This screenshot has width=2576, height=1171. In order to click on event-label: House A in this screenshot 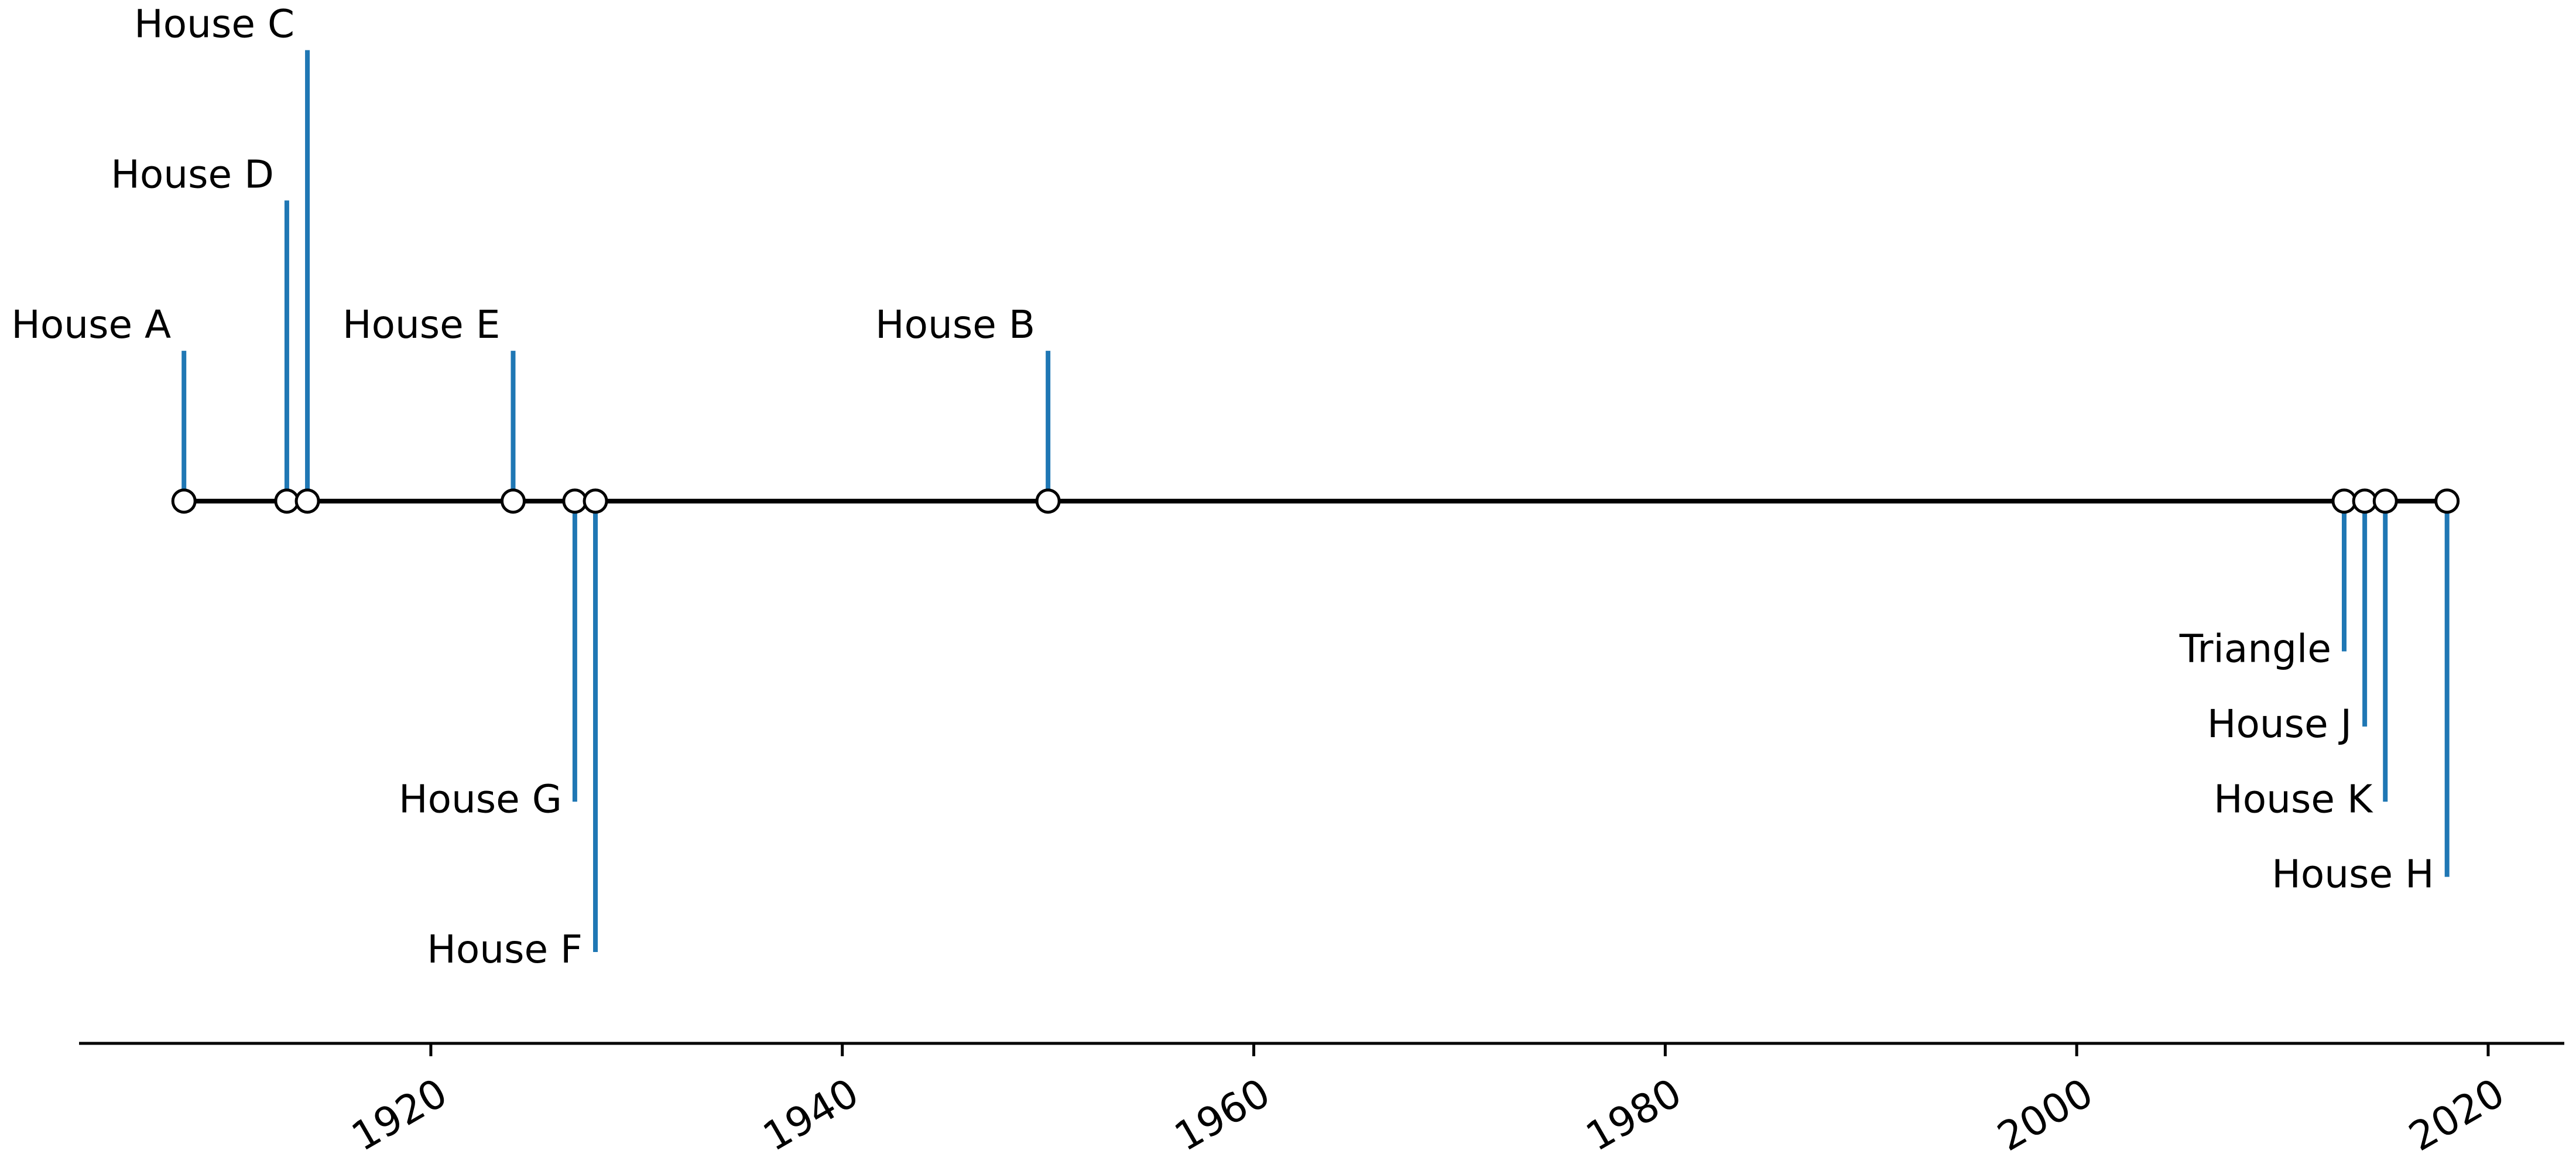, I will do `click(91, 324)`.